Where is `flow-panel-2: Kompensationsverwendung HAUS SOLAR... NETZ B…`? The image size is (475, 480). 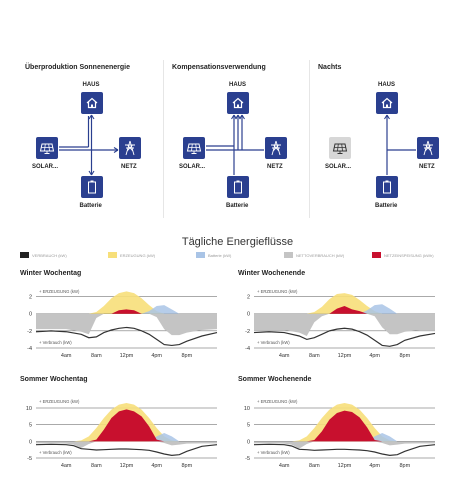 flow-panel-2: Kompensationsverwendung HAUS SOLAR... NETZ B… is located at coordinates (237, 138).